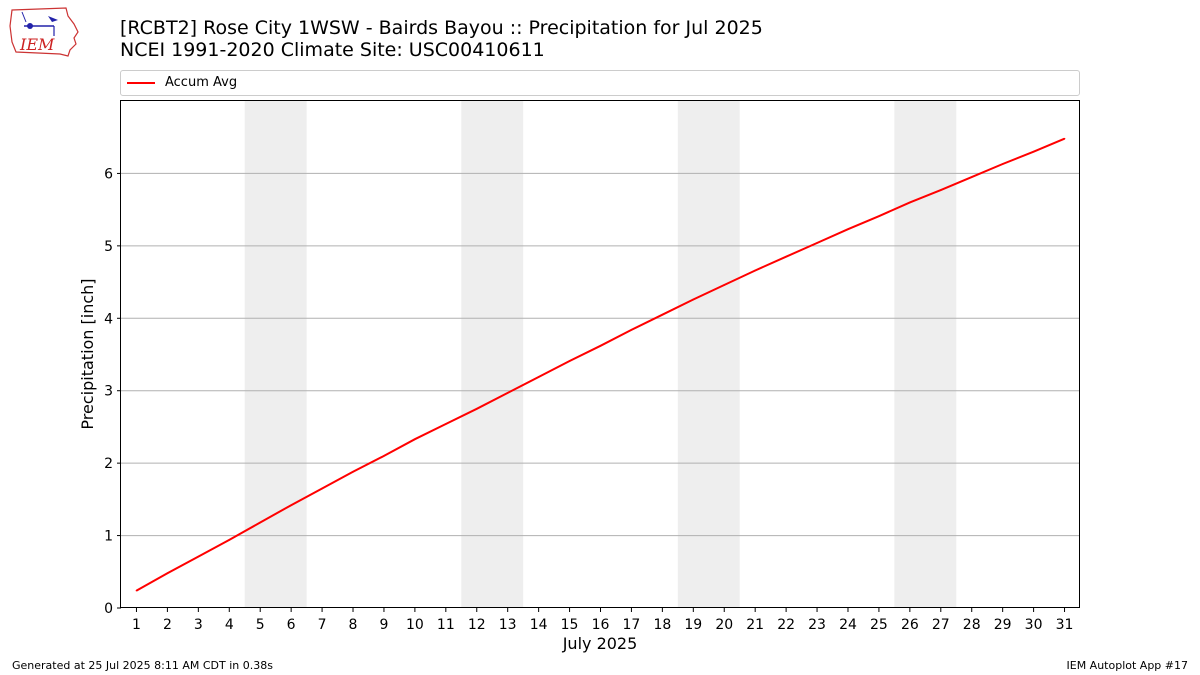  I want to click on y-tick-label: 3, so click(108, 392).